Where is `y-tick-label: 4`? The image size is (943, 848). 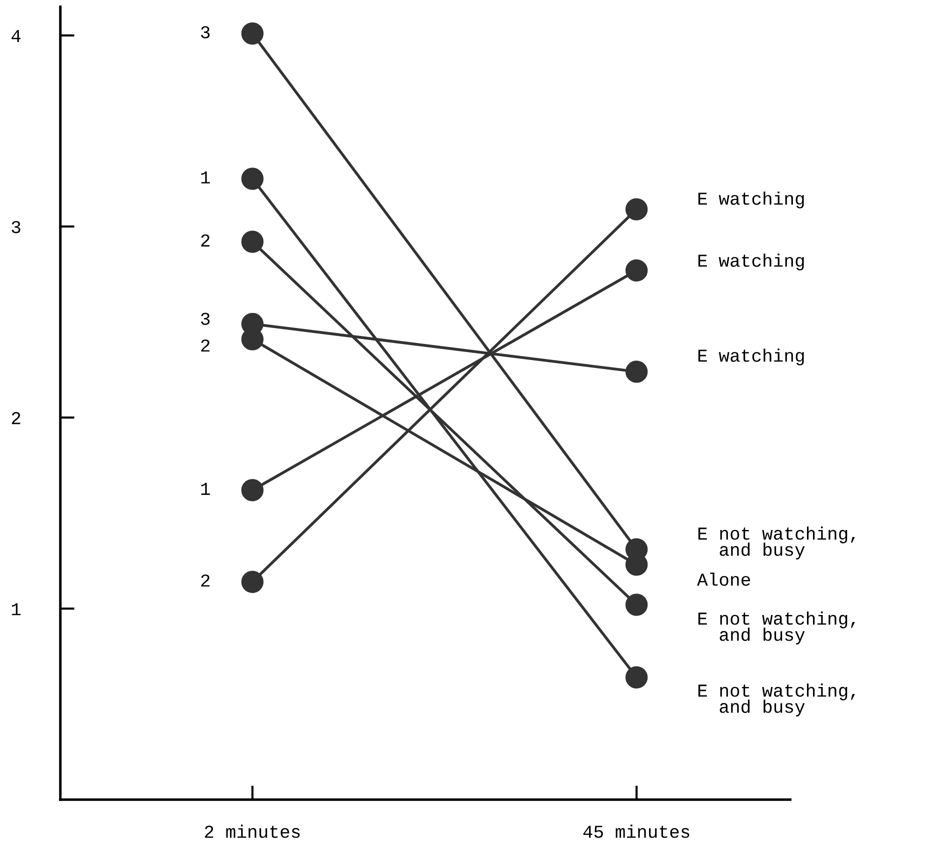
y-tick-label: 4 is located at coordinates (16, 36).